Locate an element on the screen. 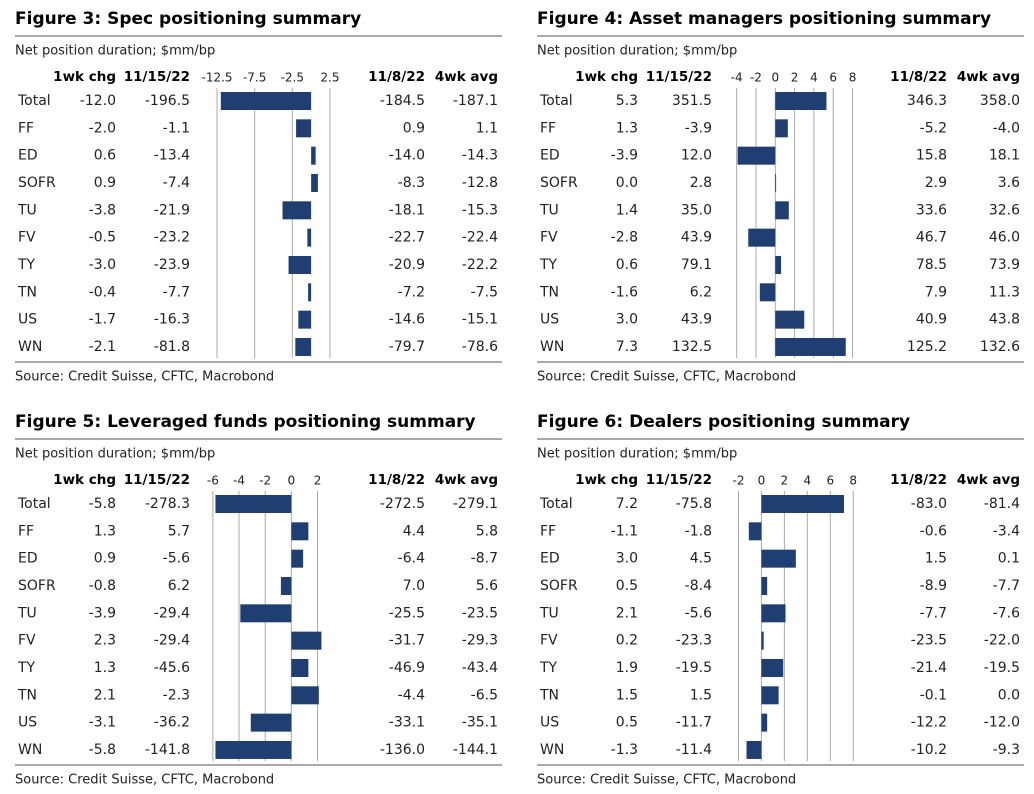 This screenshot has width=1034, height=794. cell: -1.8 is located at coordinates (698, 531).